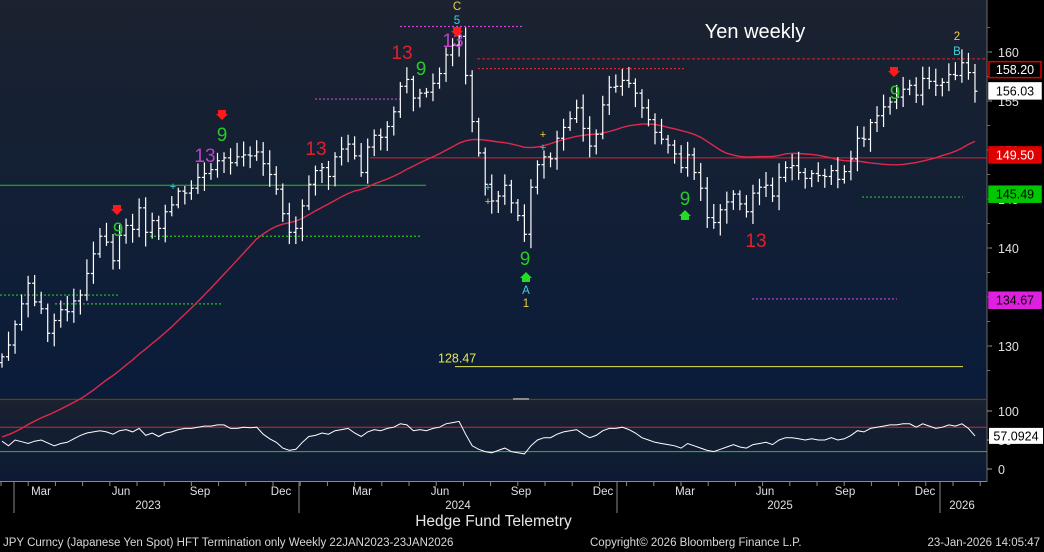  Describe the element at coordinates (755, 32) in the screenshot. I see `chart-title: Yen weekly` at that location.